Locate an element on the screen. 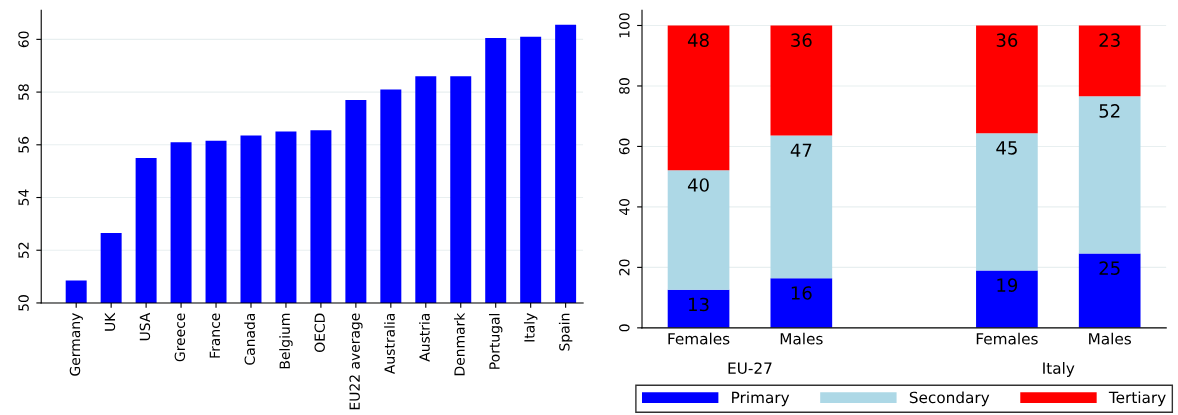  y-tick-label: 100 is located at coordinates (624, 25).